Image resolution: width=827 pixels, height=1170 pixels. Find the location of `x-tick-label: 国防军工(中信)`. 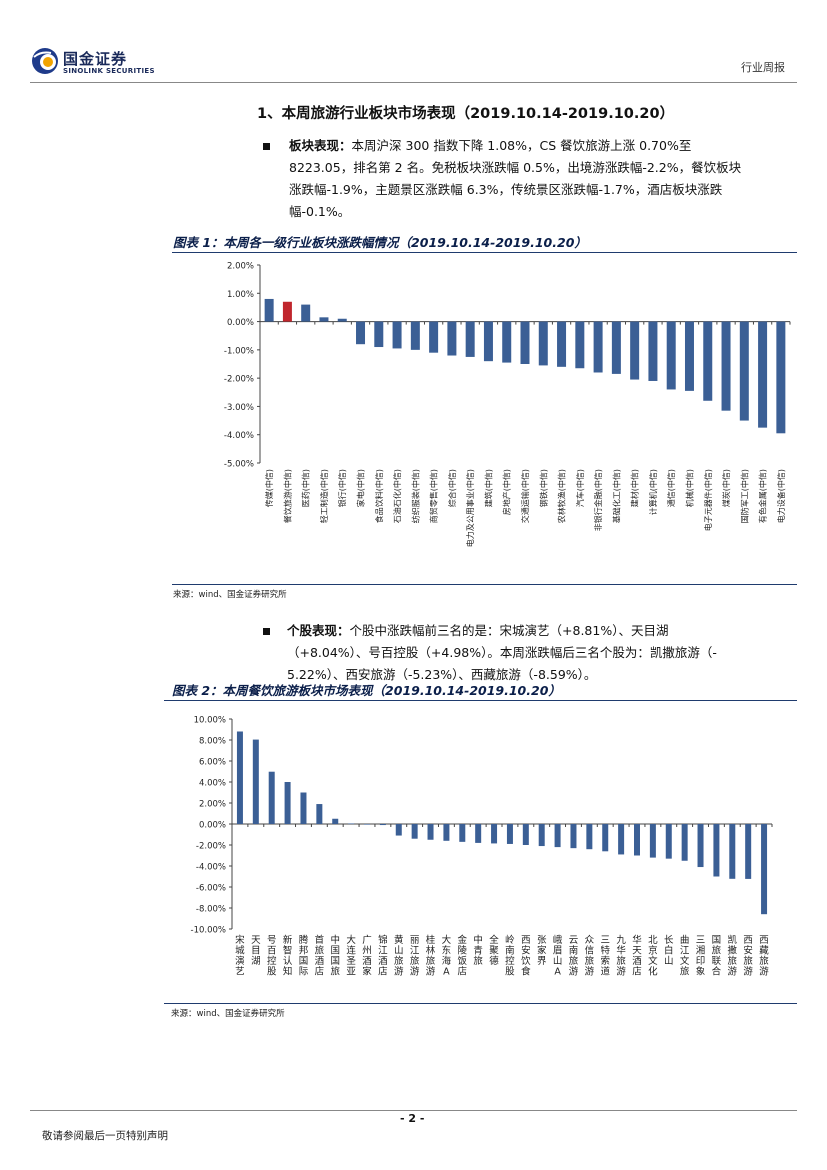

x-tick-label: 国防军工(中信) is located at coordinates (744, 496).